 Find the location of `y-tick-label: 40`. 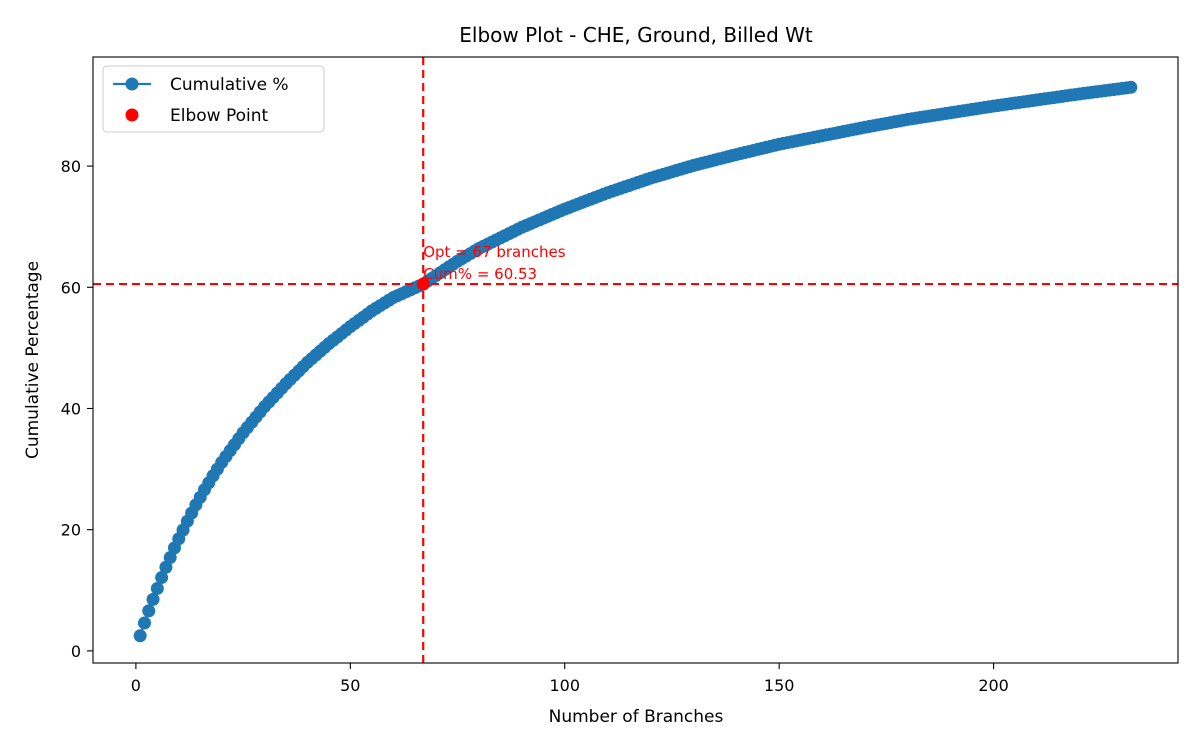

y-tick-label: 40 is located at coordinates (71, 408).